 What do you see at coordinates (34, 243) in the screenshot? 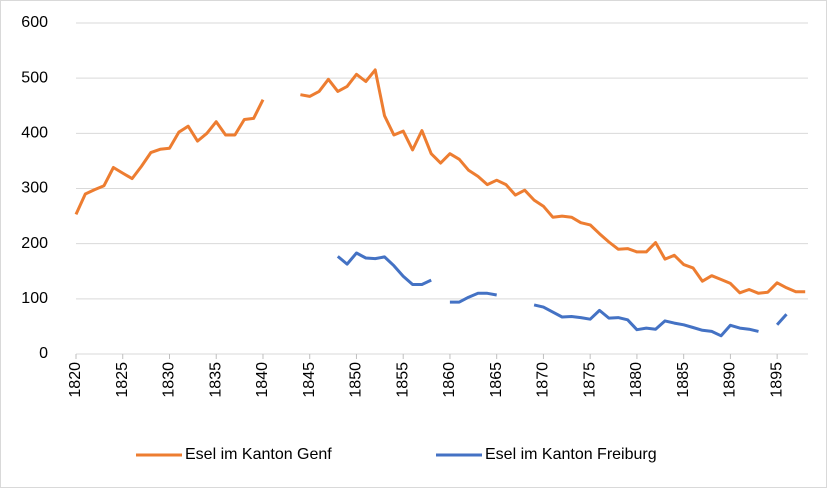
I see `y-tick-label: 200` at bounding box center [34, 243].